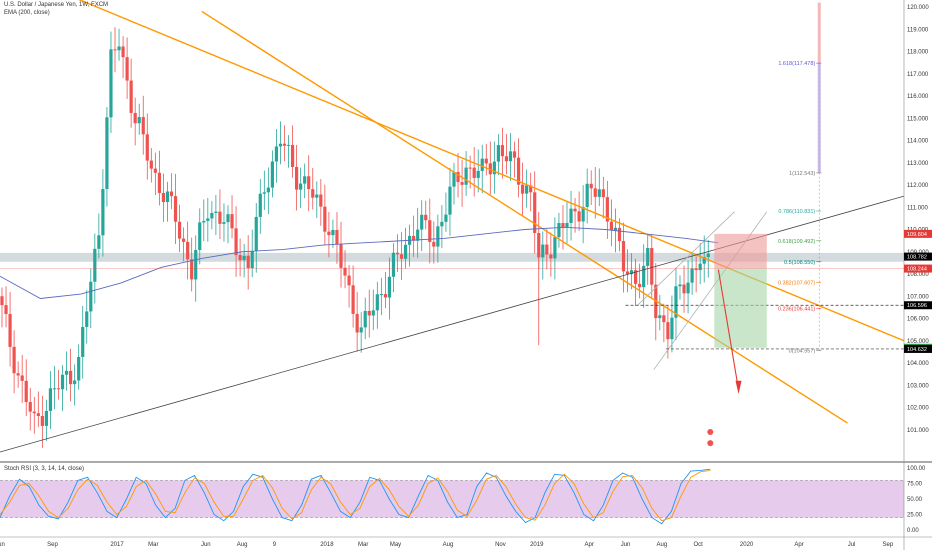  Describe the element at coordinates (918, 386) in the screenshot. I see `price-tick-label: 103.000` at that location.